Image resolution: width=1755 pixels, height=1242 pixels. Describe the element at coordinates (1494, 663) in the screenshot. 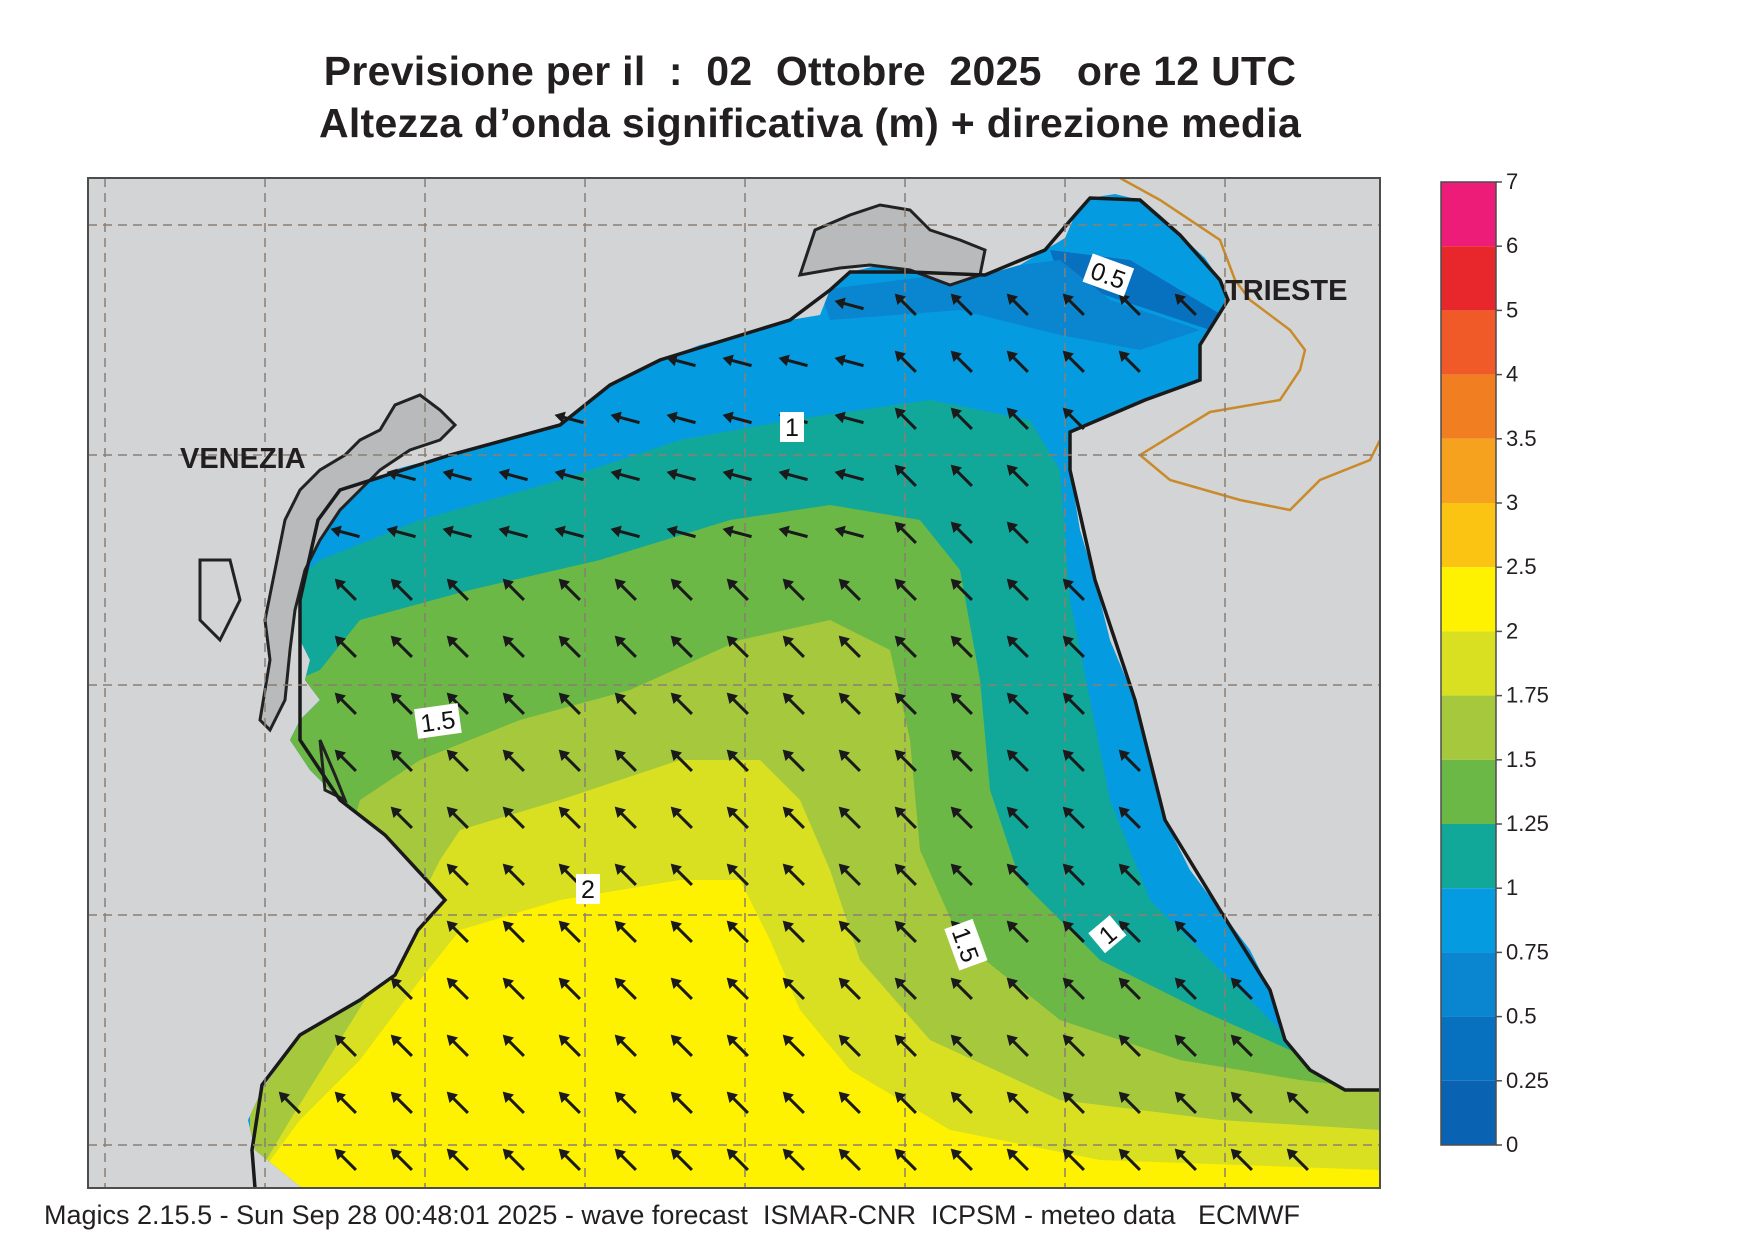

I see `color-legend: 7 6 5 4 3.5 3 2.5 2 1.75 1.5 1.25 1 0.75 0.5 0.25 0` at that location.